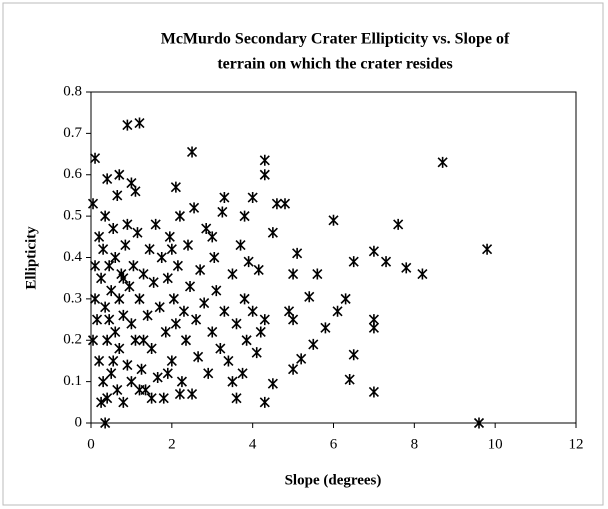 This screenshot has height=509, width=608. Describe the element at coordinates (495, 444) in the screenshot. I see `x-tick-label: 10` at that location.